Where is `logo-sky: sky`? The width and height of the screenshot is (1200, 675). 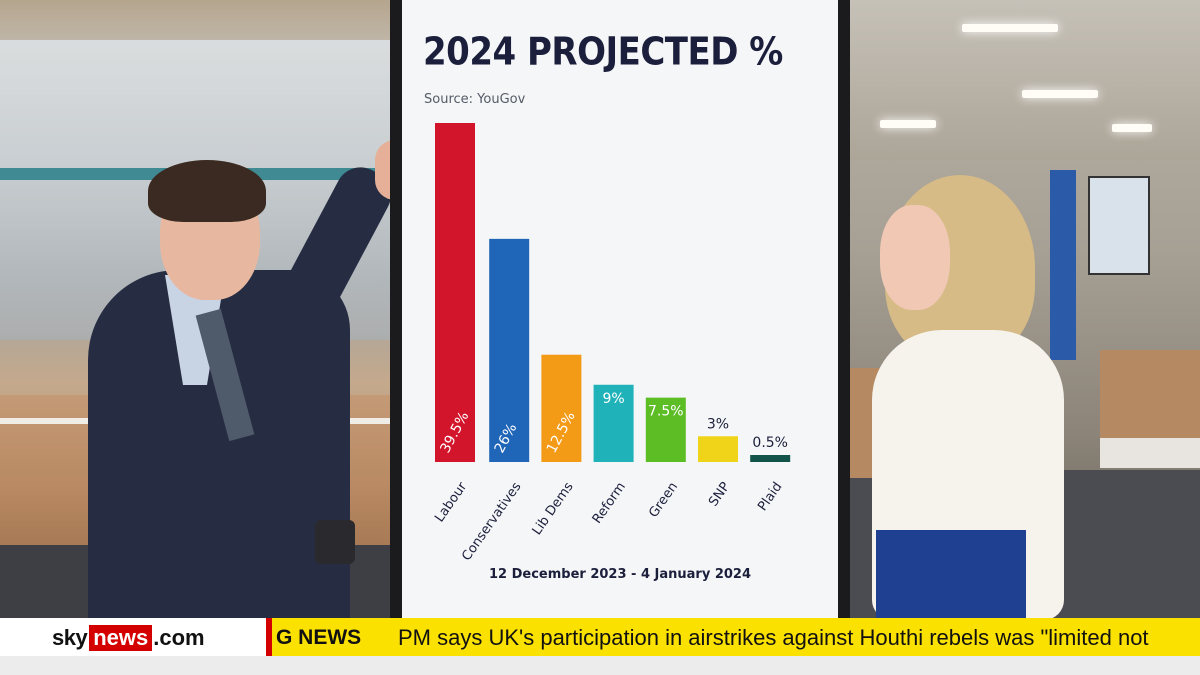
logo-sky: sky is located at coordinates (70, 637).